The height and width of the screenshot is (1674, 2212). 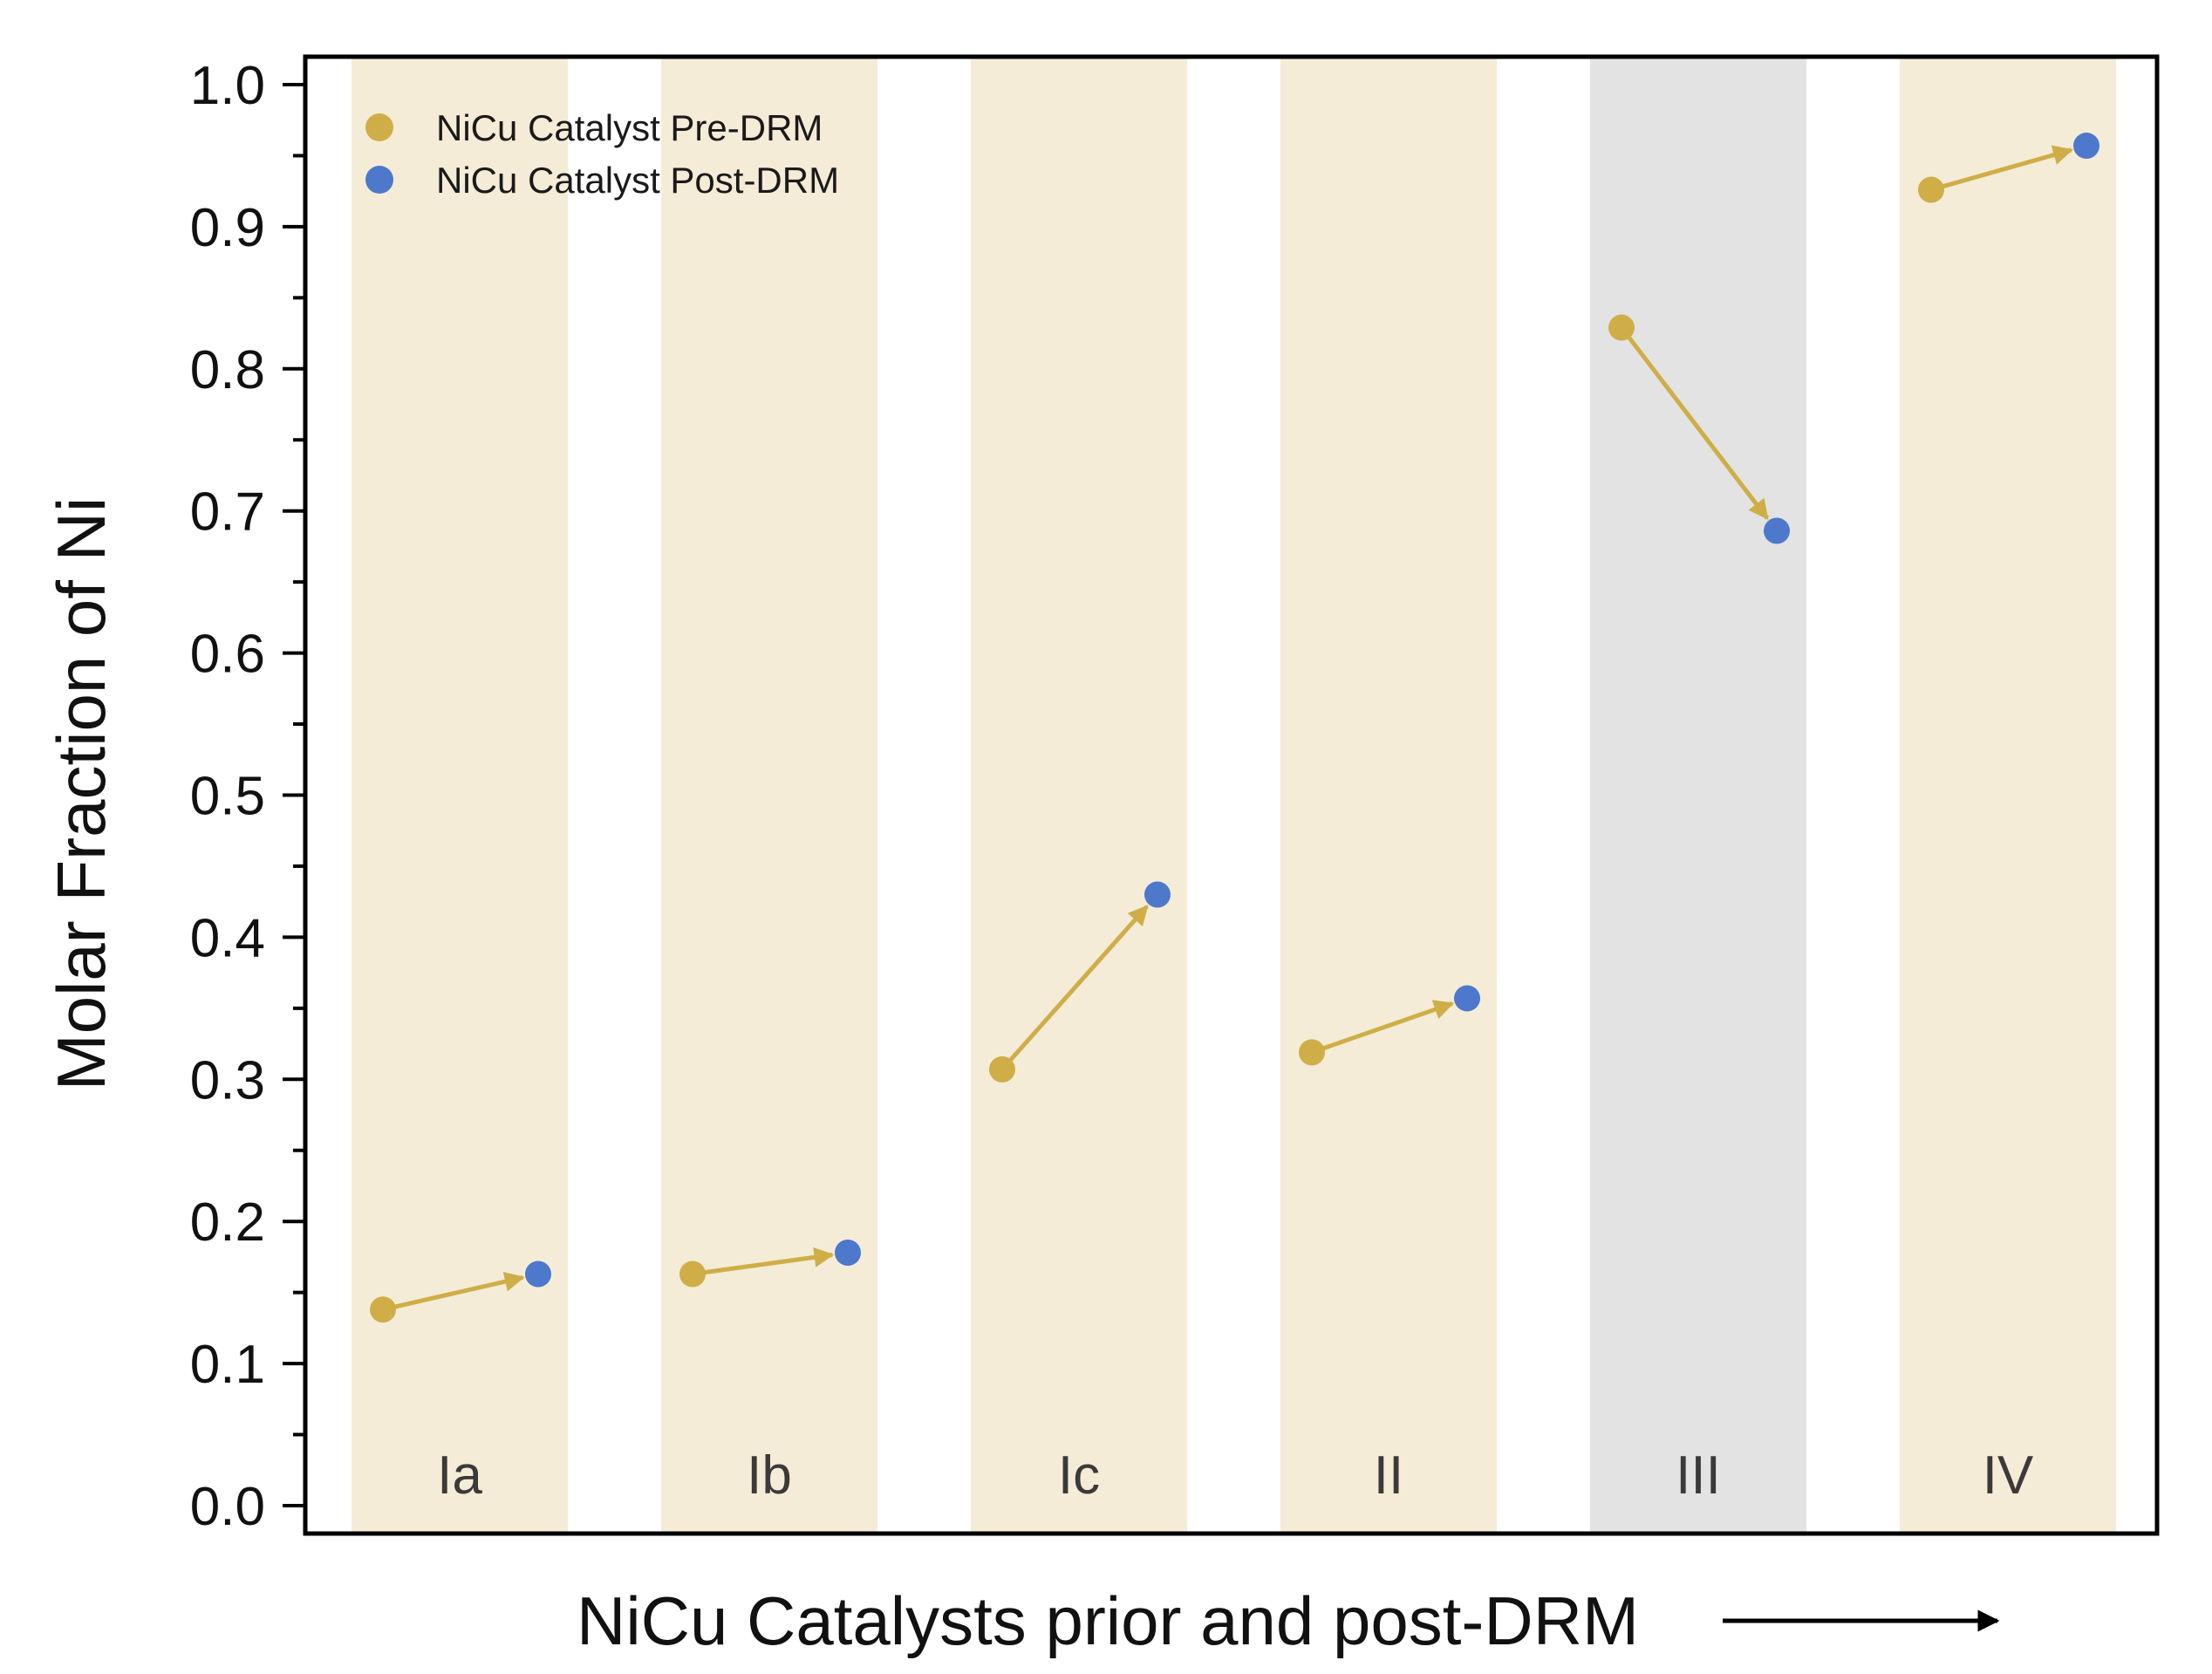 What do you see at coordinates (1079, 1475) in the screenshot?
I see `category-label-Ic: Ic` at bounding box center [1079, 1475].